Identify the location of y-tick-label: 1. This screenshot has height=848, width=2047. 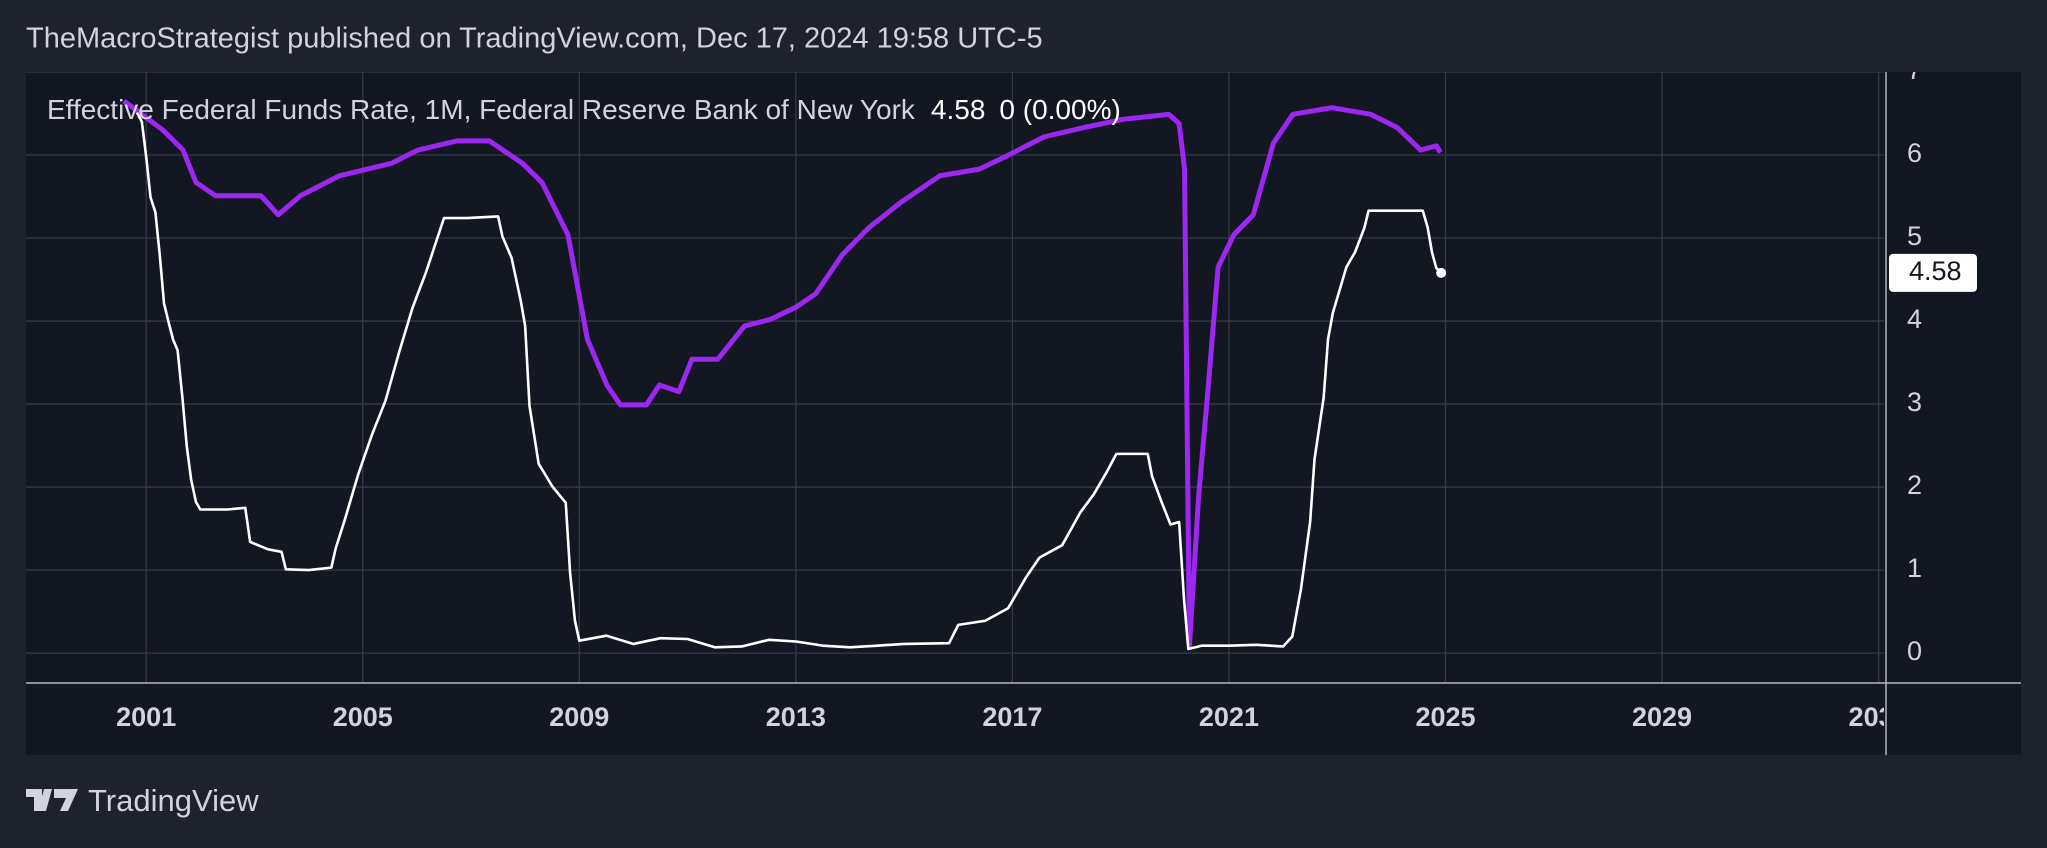
(1914, 568).